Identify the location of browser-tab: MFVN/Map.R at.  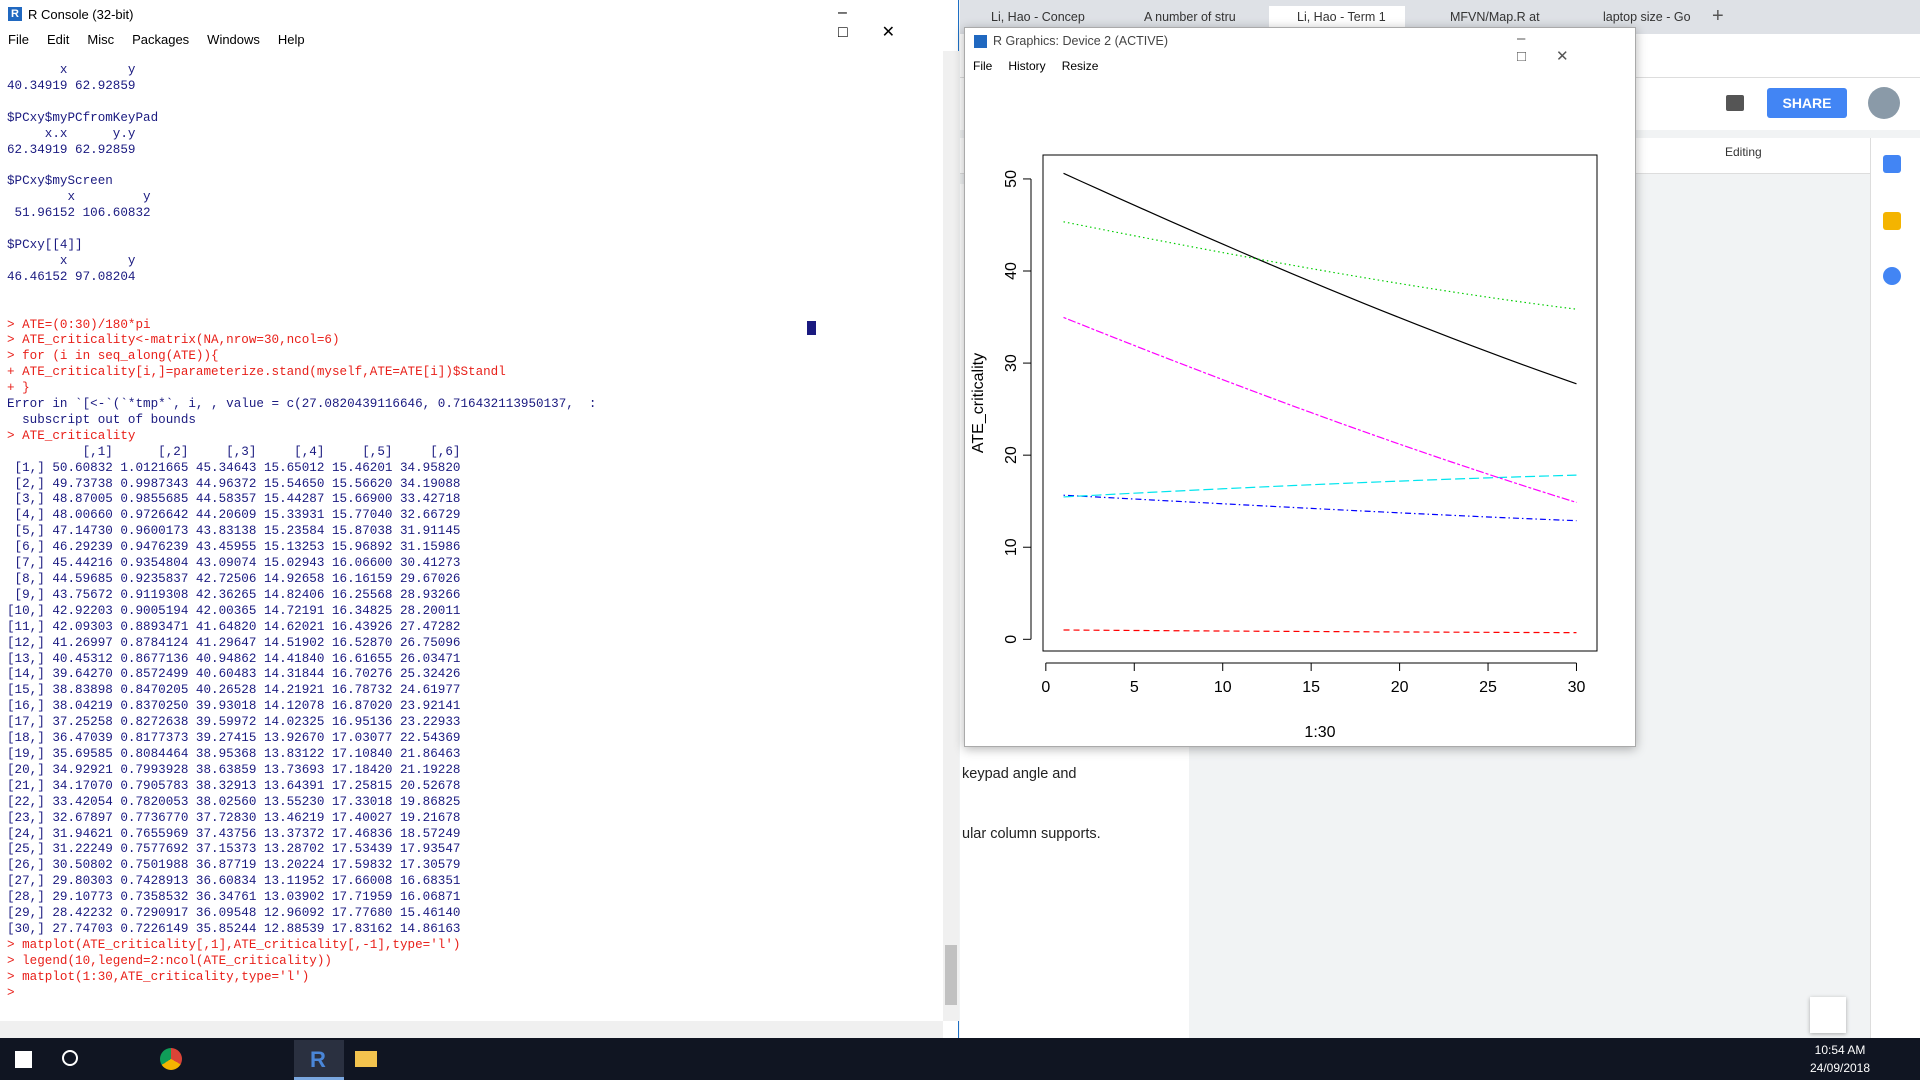
(1495, 17).